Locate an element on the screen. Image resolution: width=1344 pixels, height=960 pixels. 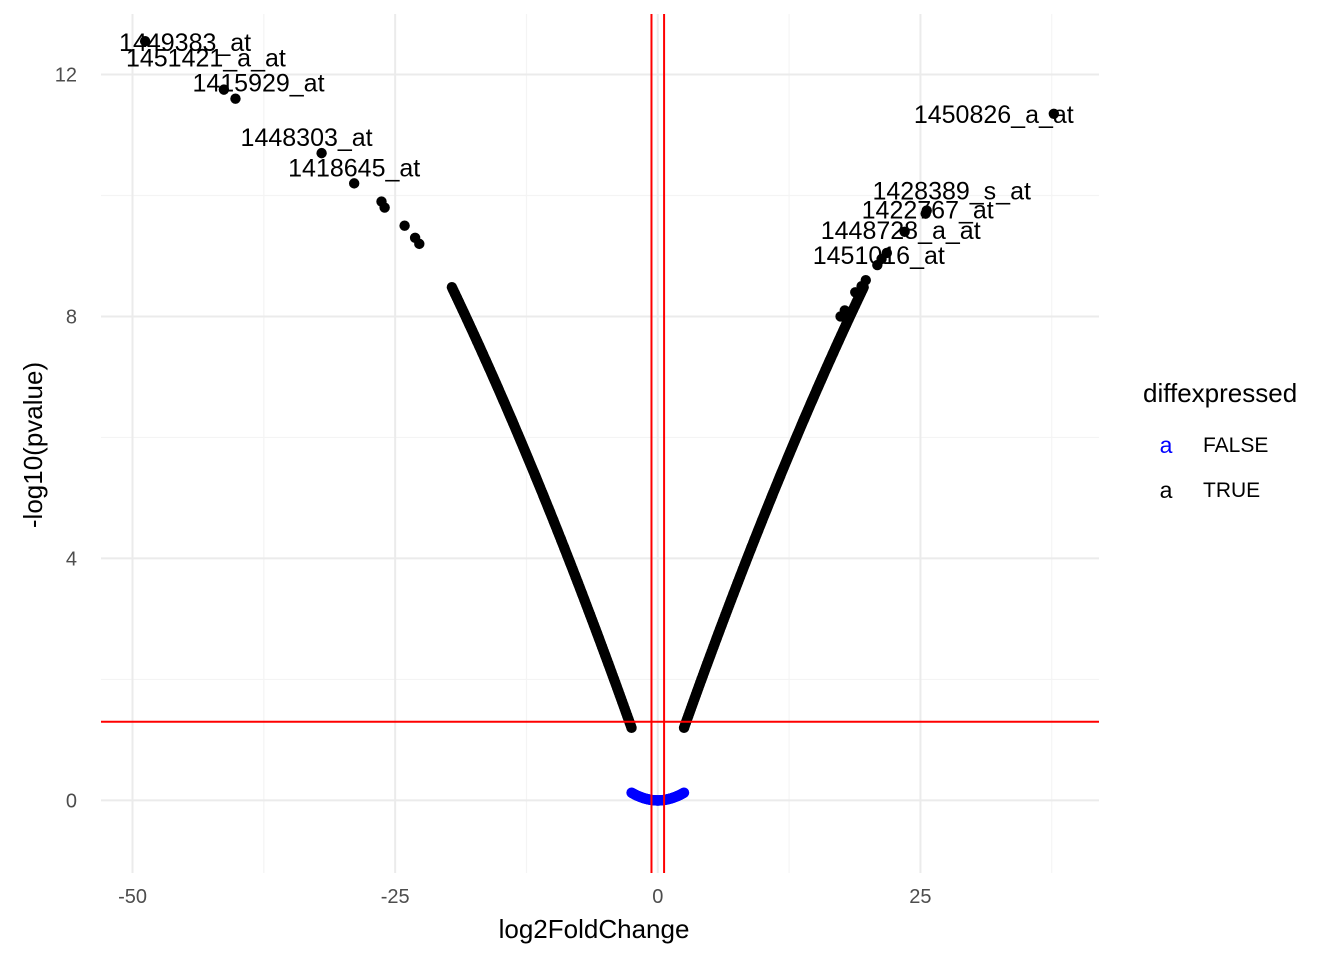
y-axis-title: -log10(pvalue) is located at coordinates (33, 445).